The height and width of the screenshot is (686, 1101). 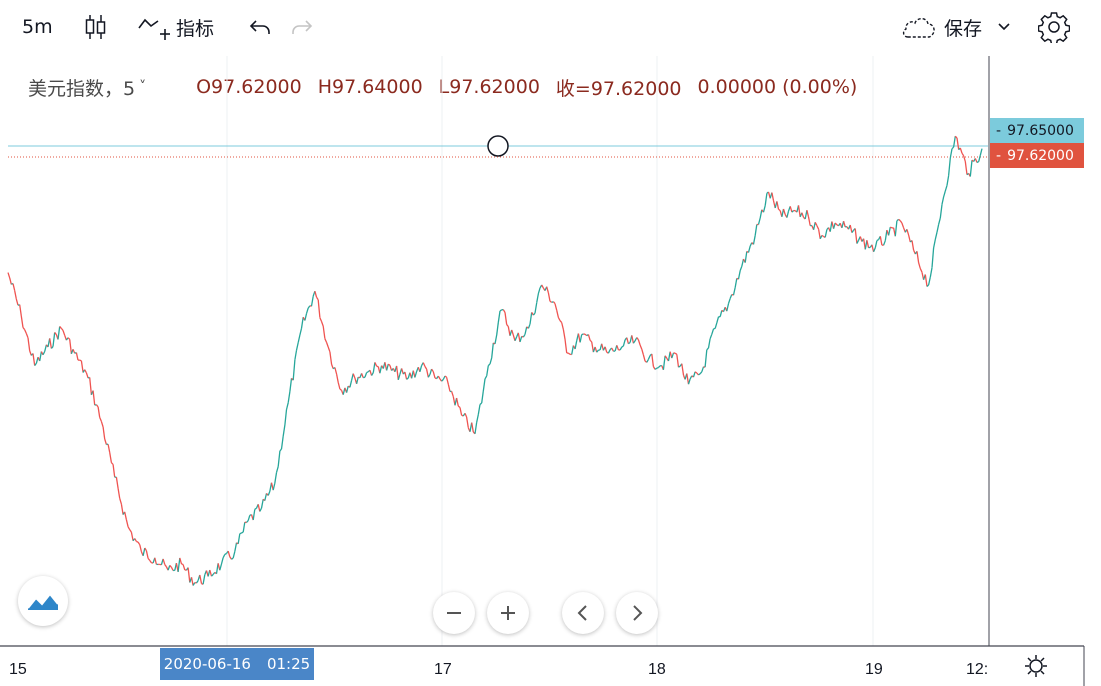 What do you see at coordinates (955, 27) in the screenshot?
I see `save-button: 保存` at bounding box center [955, 27].